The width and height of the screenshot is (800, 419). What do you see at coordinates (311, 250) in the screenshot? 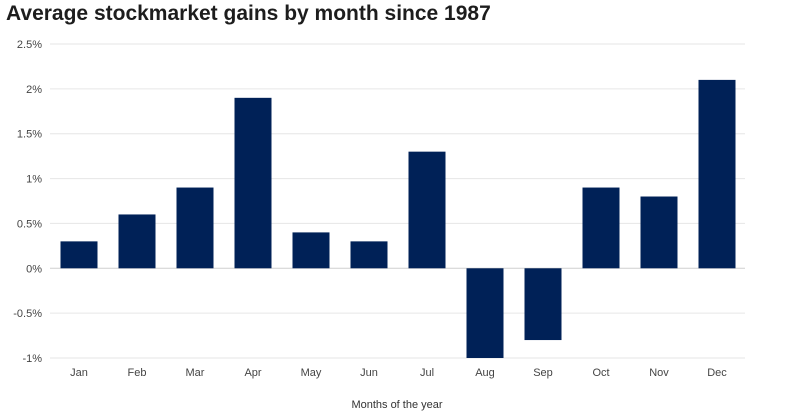
I see `bar-may` at bounding box center [311, 250].